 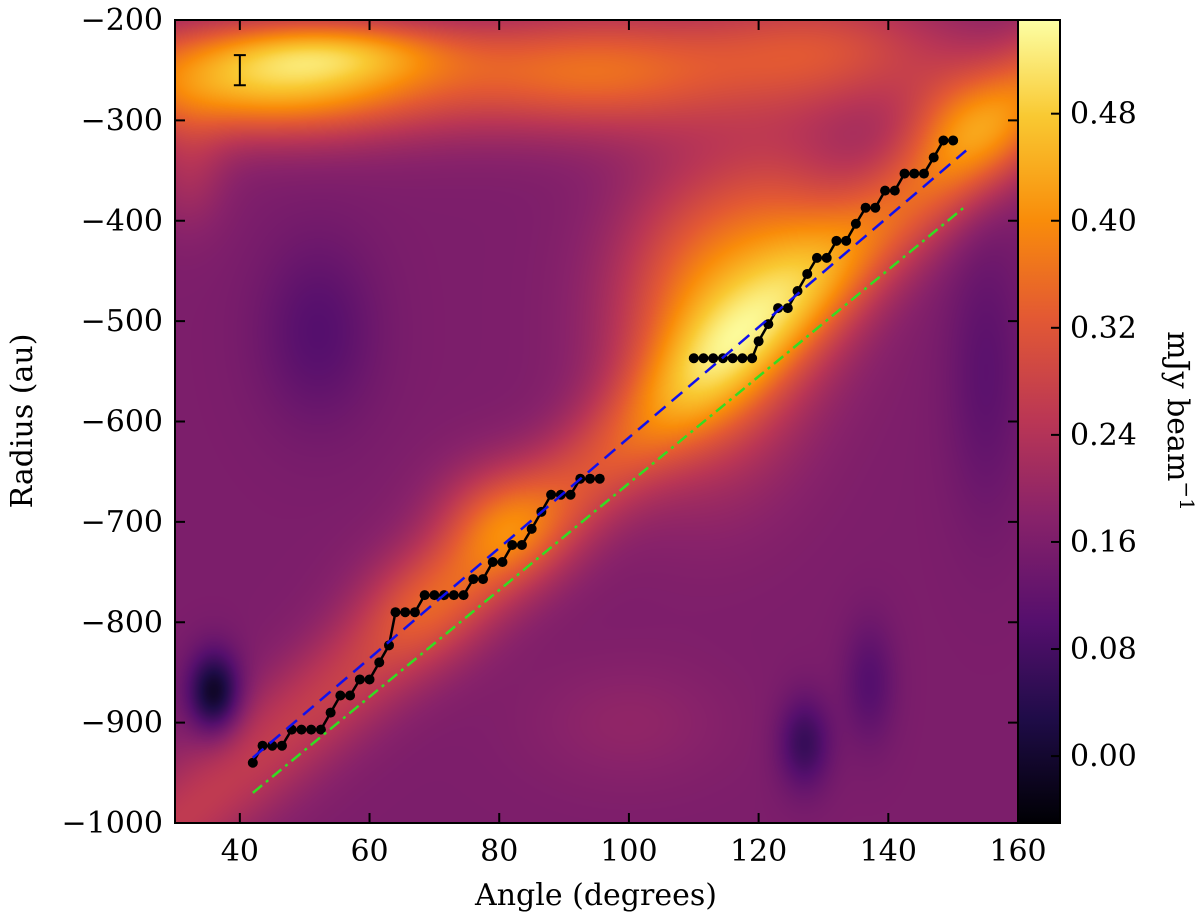 What do you see at coordinates (122, 321) in the screenshot?
I see `y-tick-label: −500` at bounding box center [122, 321].